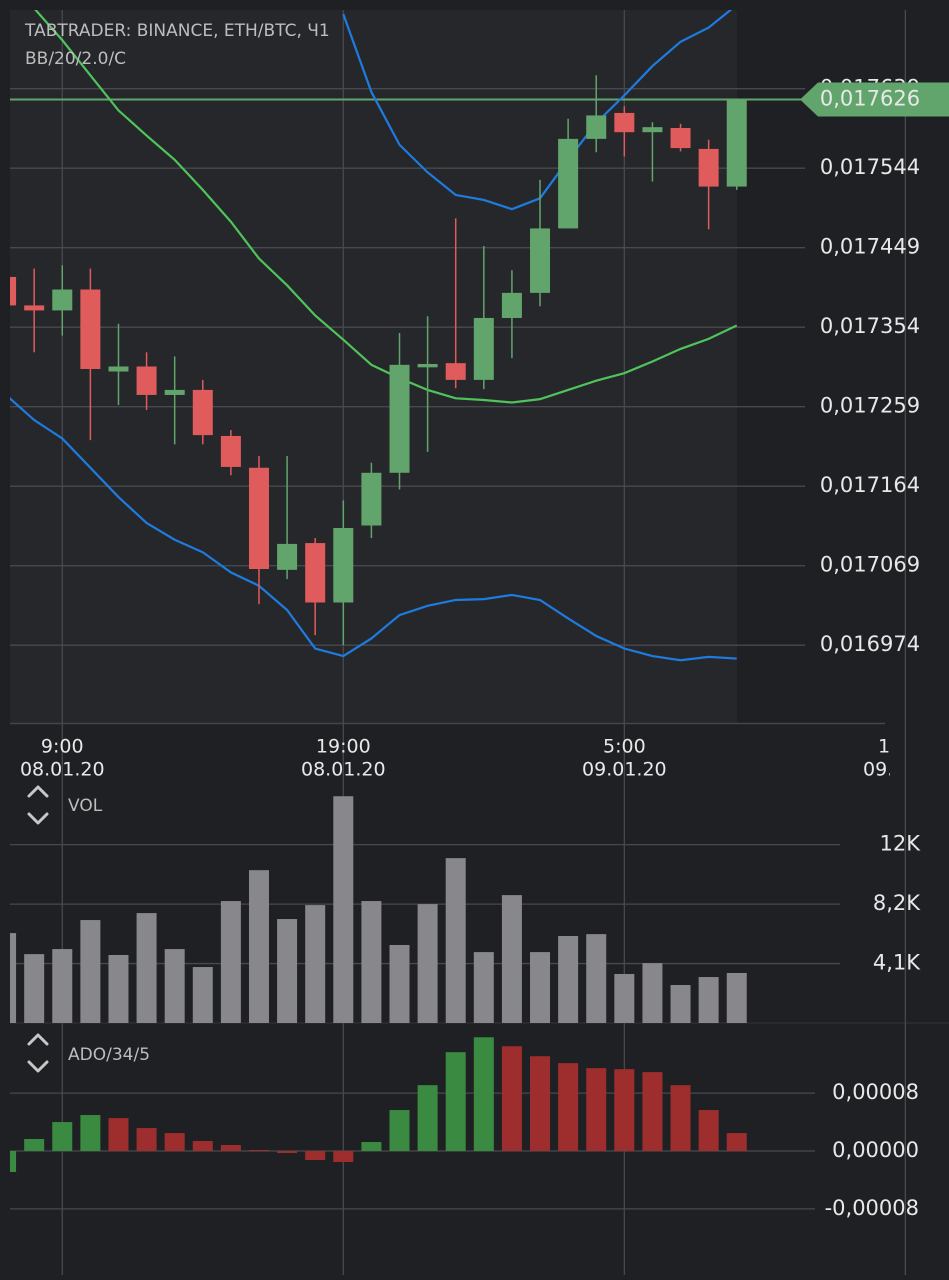 The width and height of the screenshot is (949, 1280). Describe the element at coordinates (897, 903) in the screenshot. I see `y-tick-label: 8,2K` at that location.